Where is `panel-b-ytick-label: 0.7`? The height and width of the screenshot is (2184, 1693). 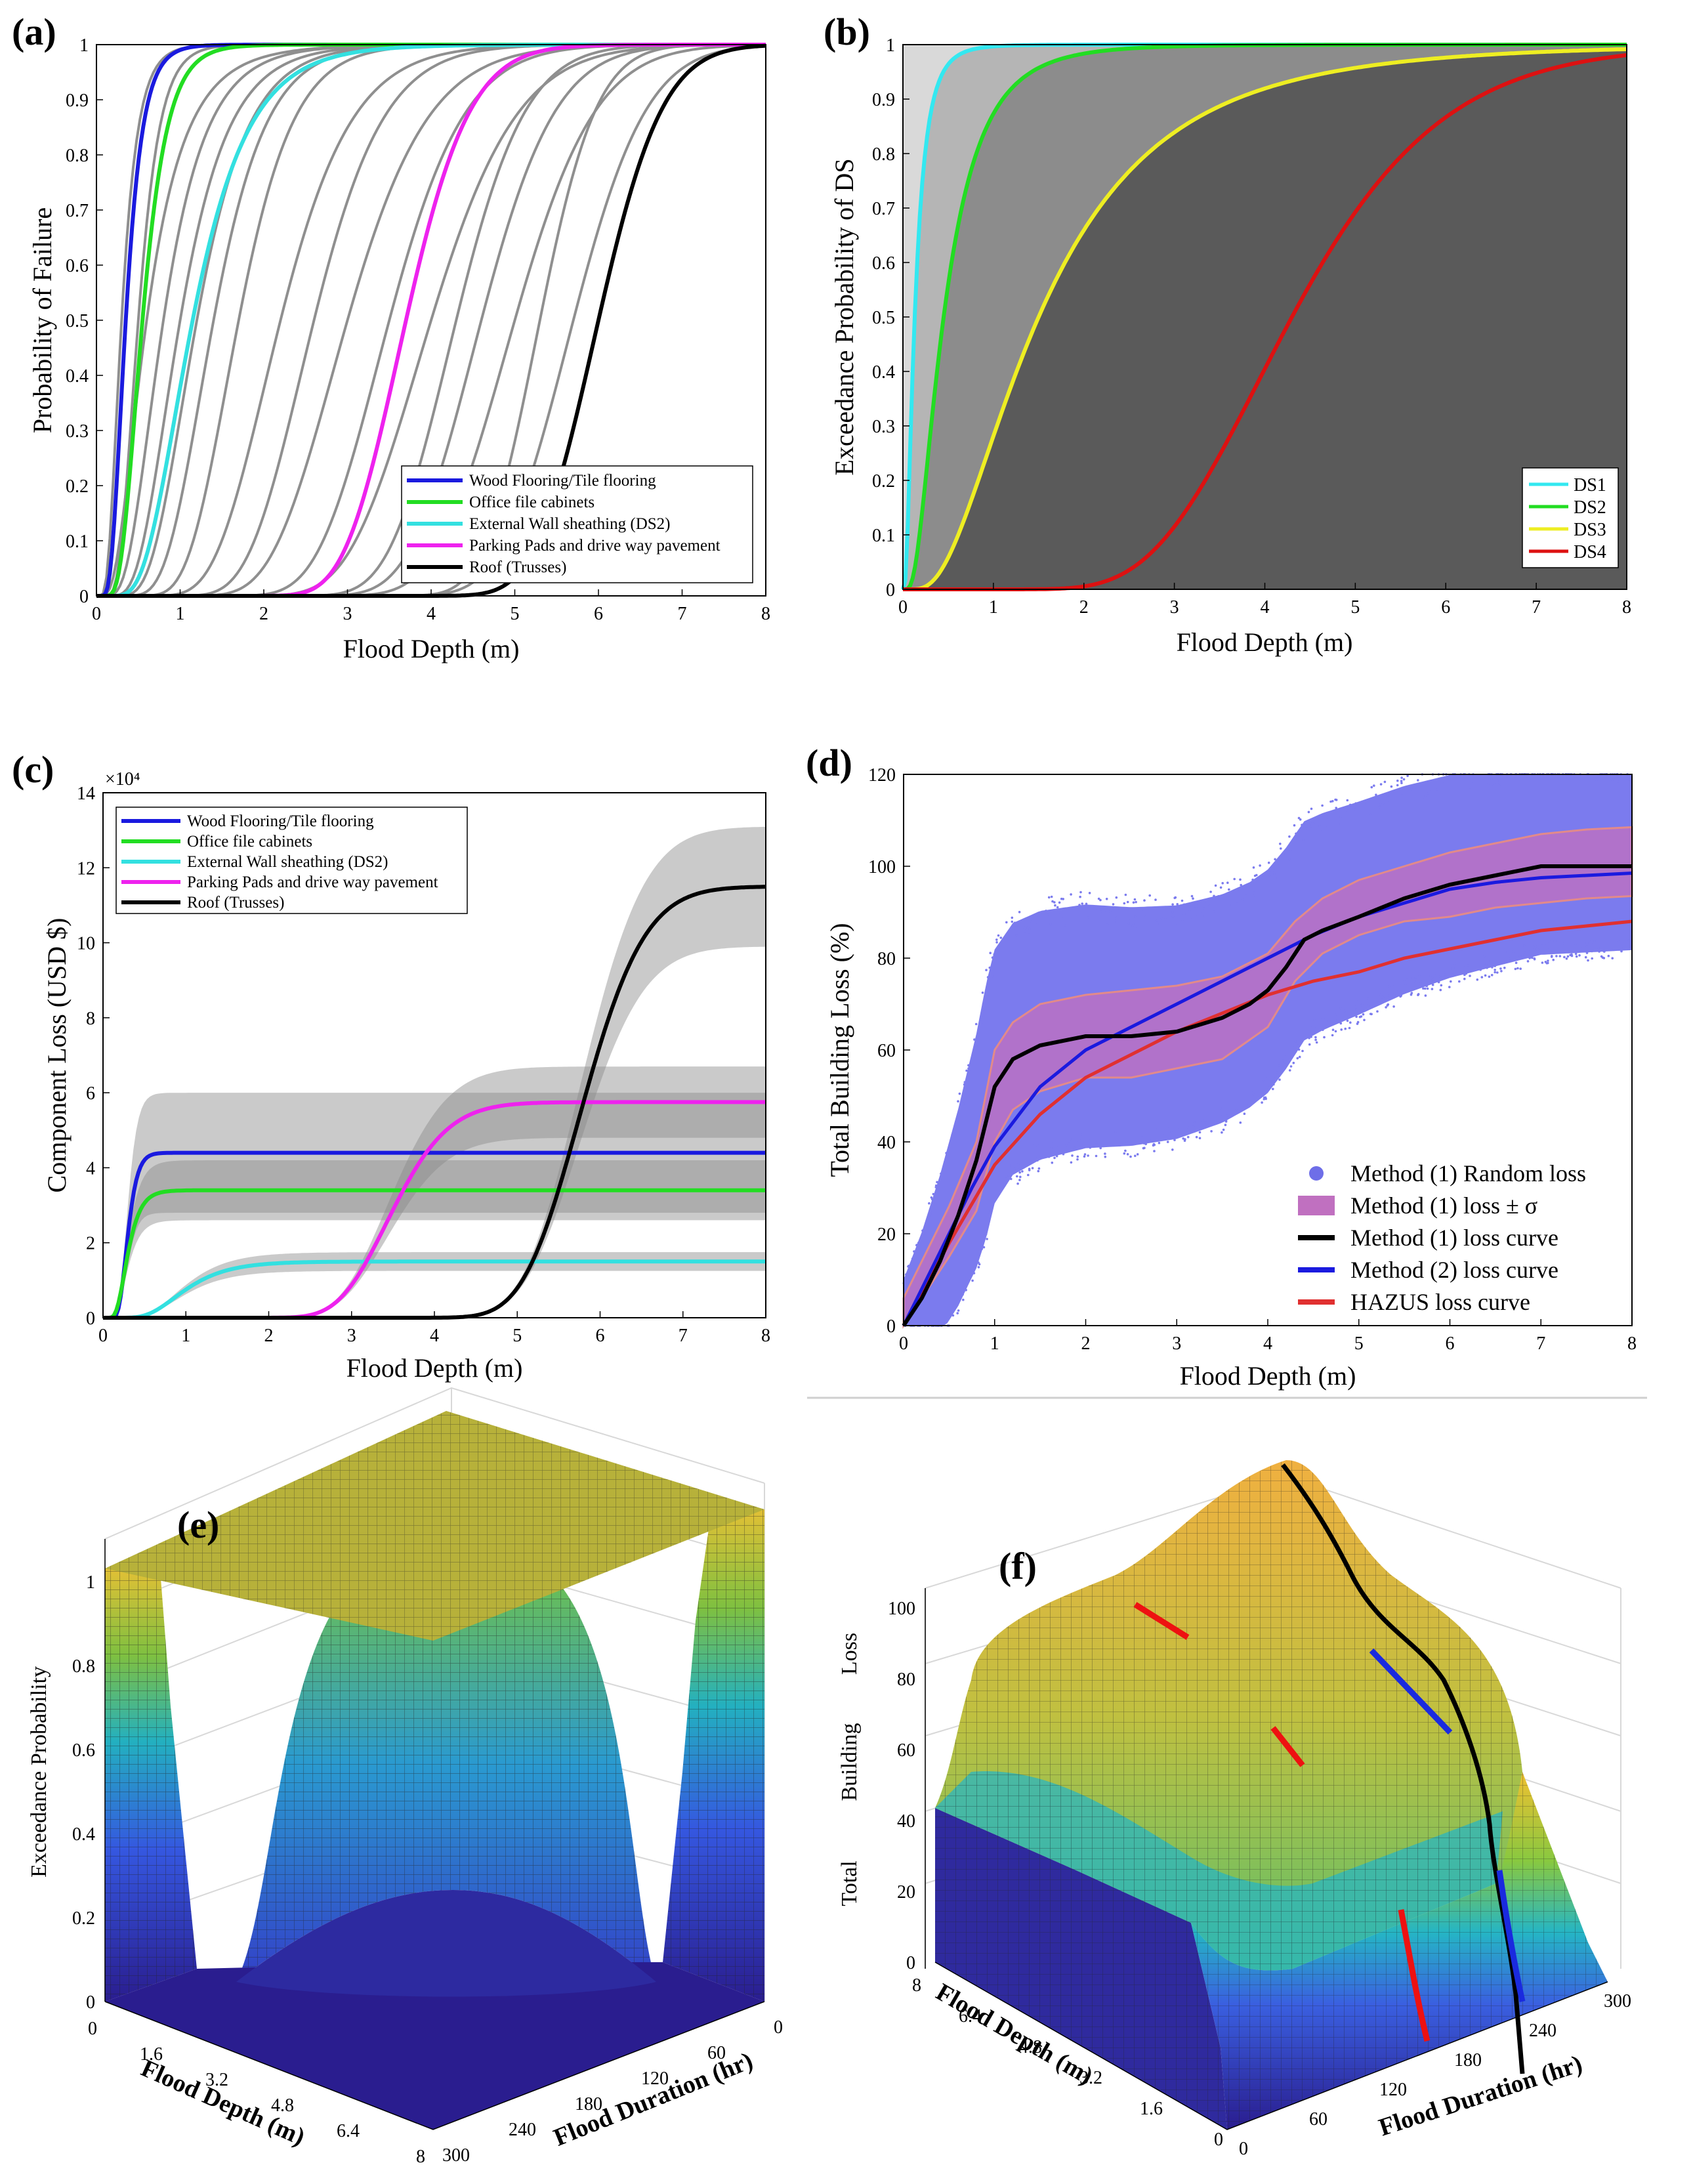 panel-b-ytick-label: 0.7 is located at coordinates (883, 209).